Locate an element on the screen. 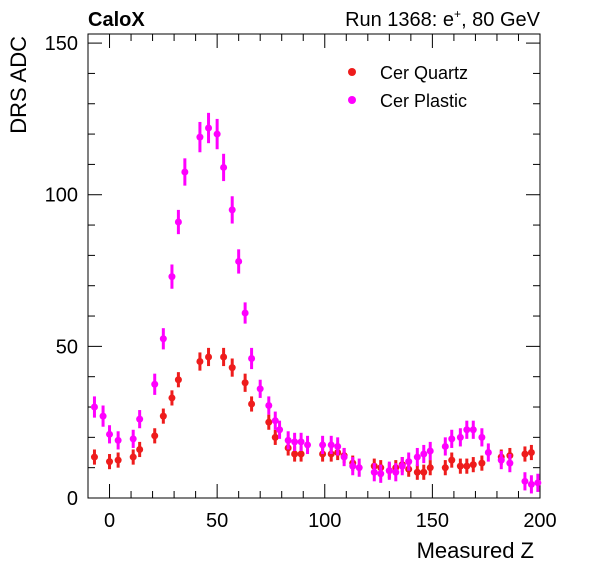  legend-label-cer-plastic: Cer Plastic is located at coordinates (423, 101).